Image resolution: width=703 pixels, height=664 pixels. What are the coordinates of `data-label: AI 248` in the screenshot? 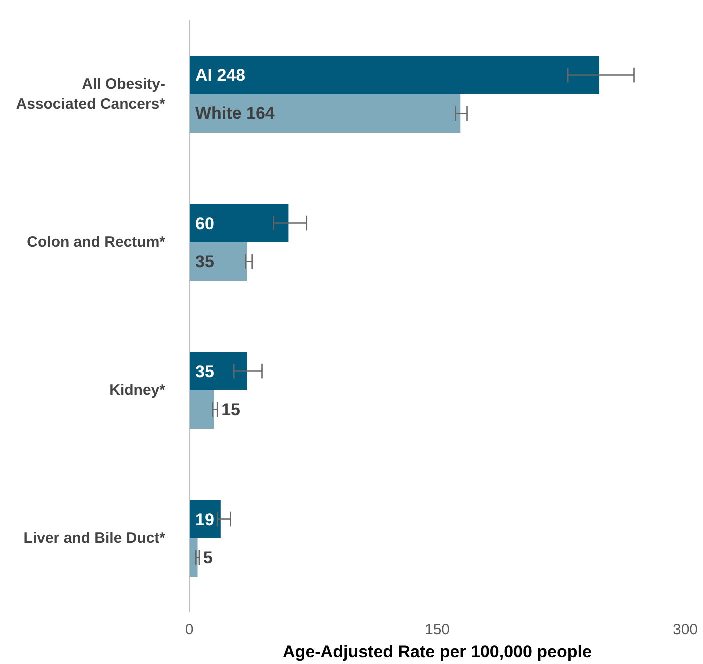 It's located at (221, 75).